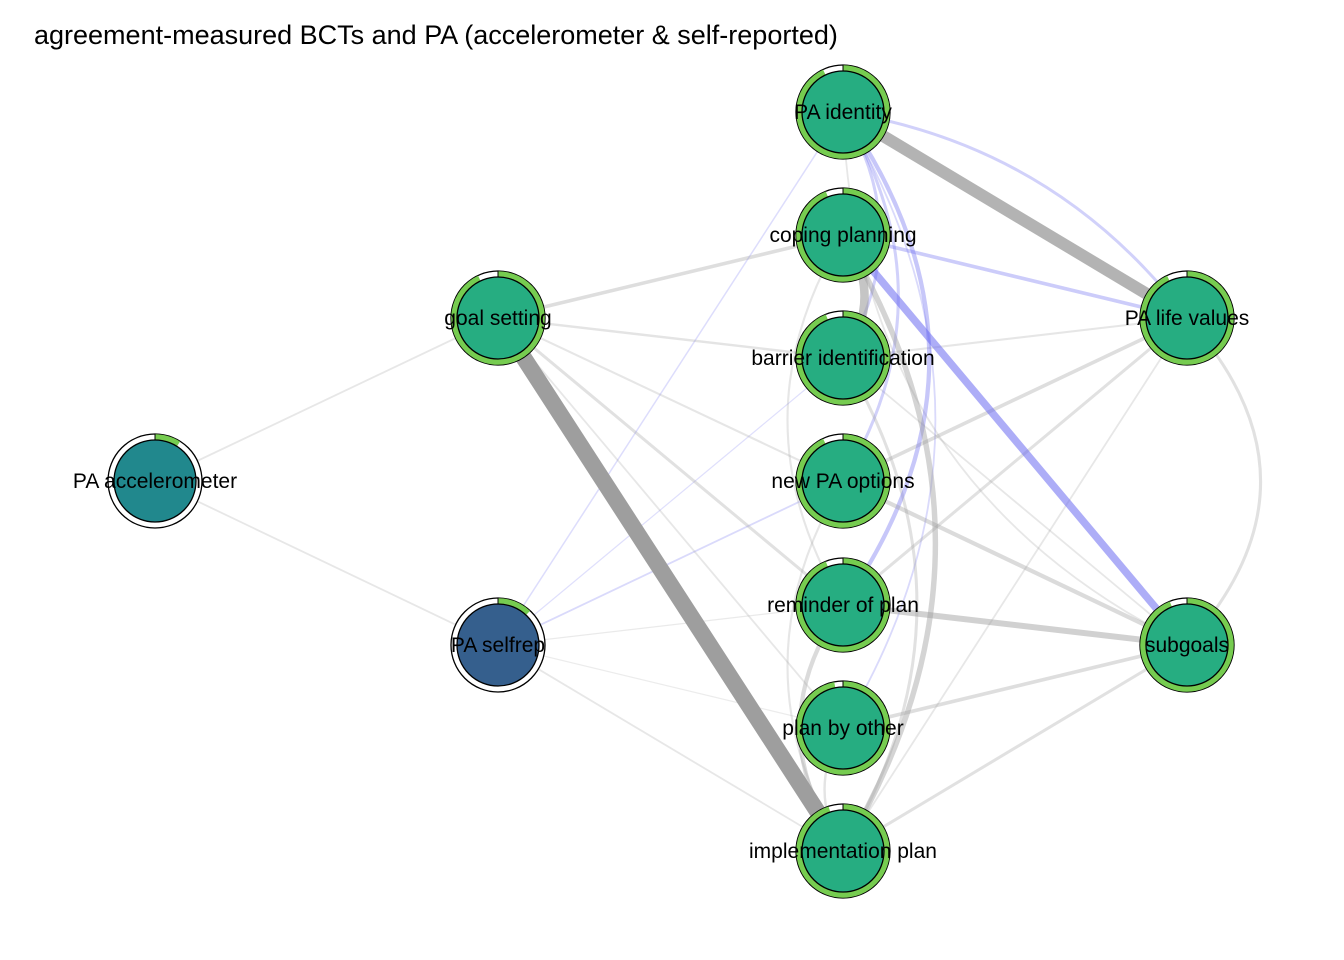 The height and width of the screenshot is (960, 1344). I want to click on edge-goal_setting-reminder_of_plan, so click(670, 461).